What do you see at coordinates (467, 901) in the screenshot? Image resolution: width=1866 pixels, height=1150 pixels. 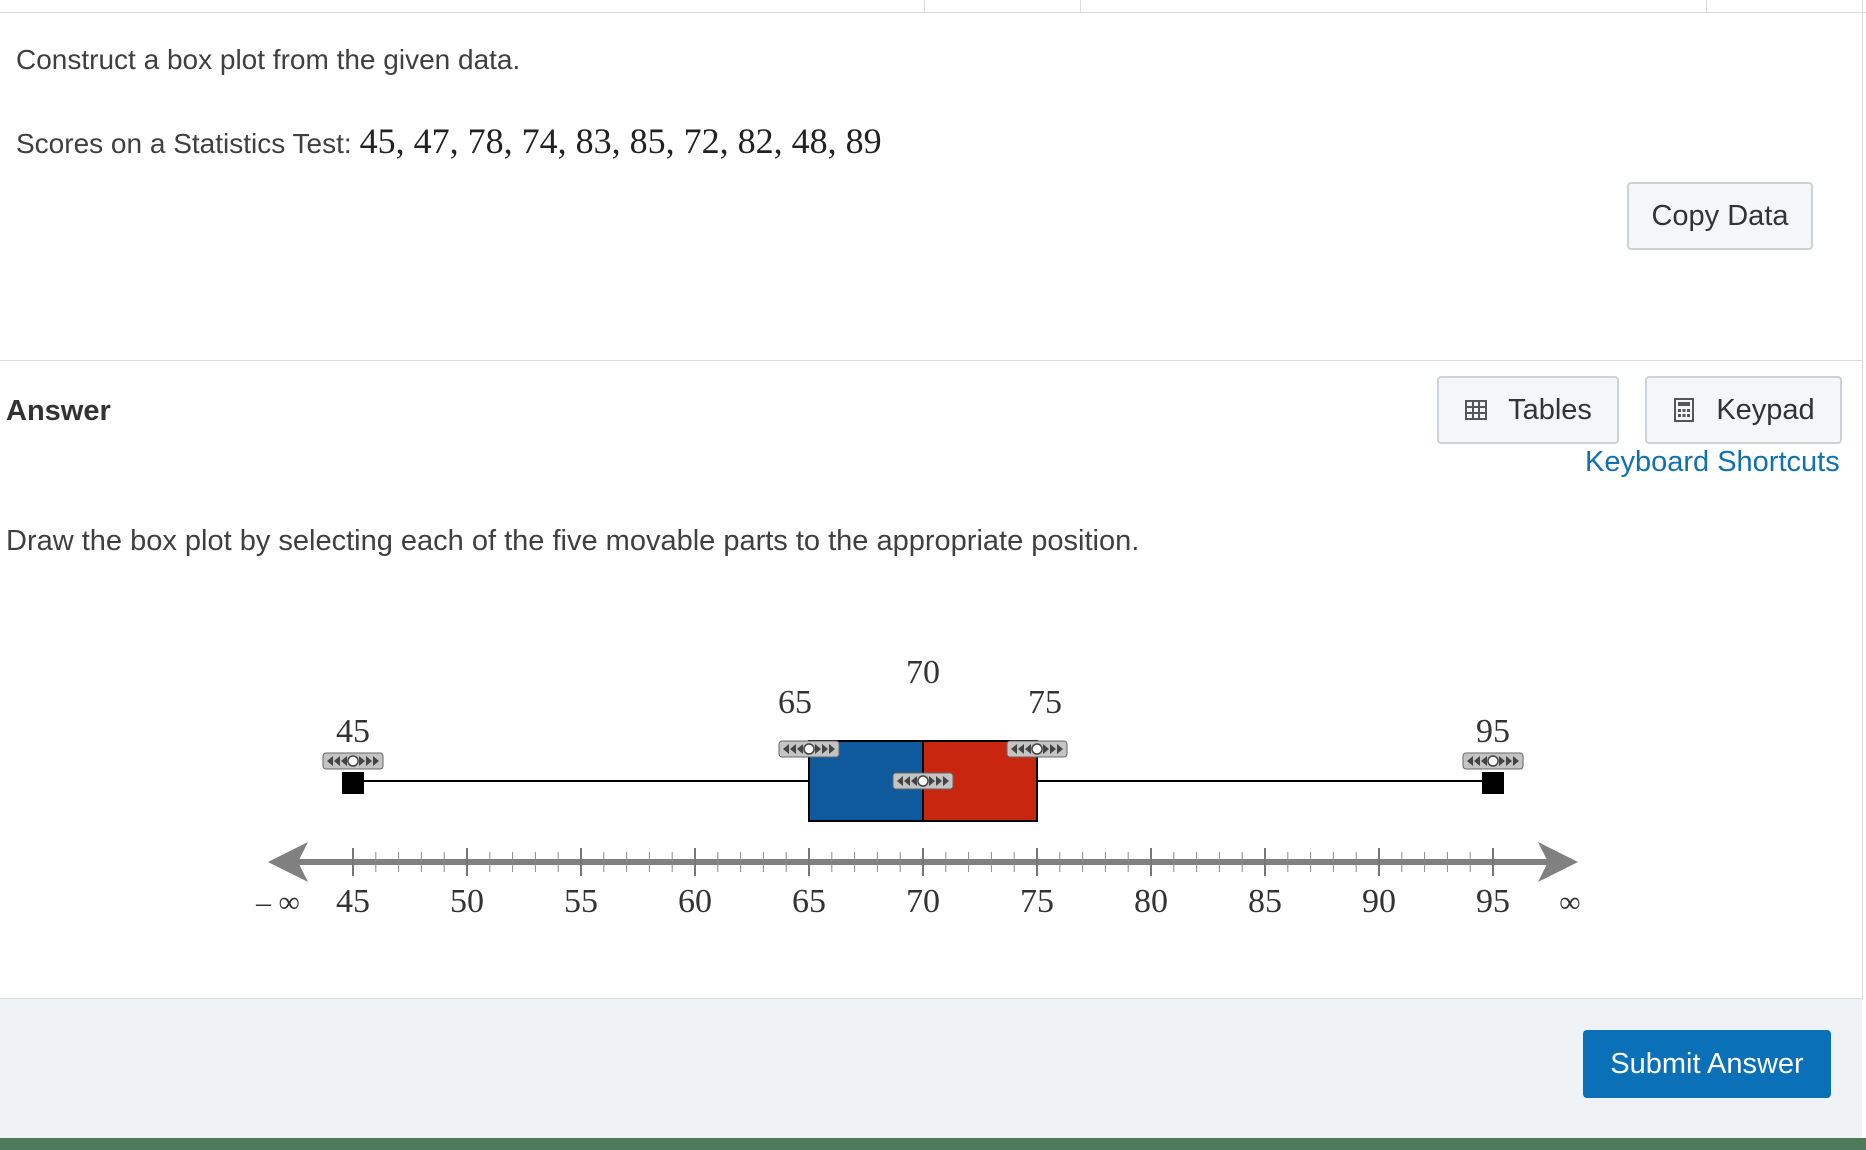 I see `tick-label: 50` at bounding box center [467, 901].